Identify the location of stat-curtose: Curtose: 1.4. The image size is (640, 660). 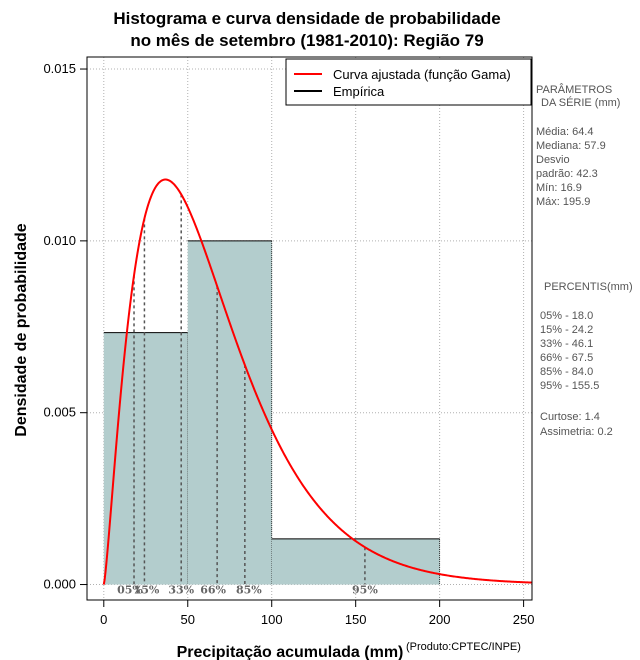
(570, 417).